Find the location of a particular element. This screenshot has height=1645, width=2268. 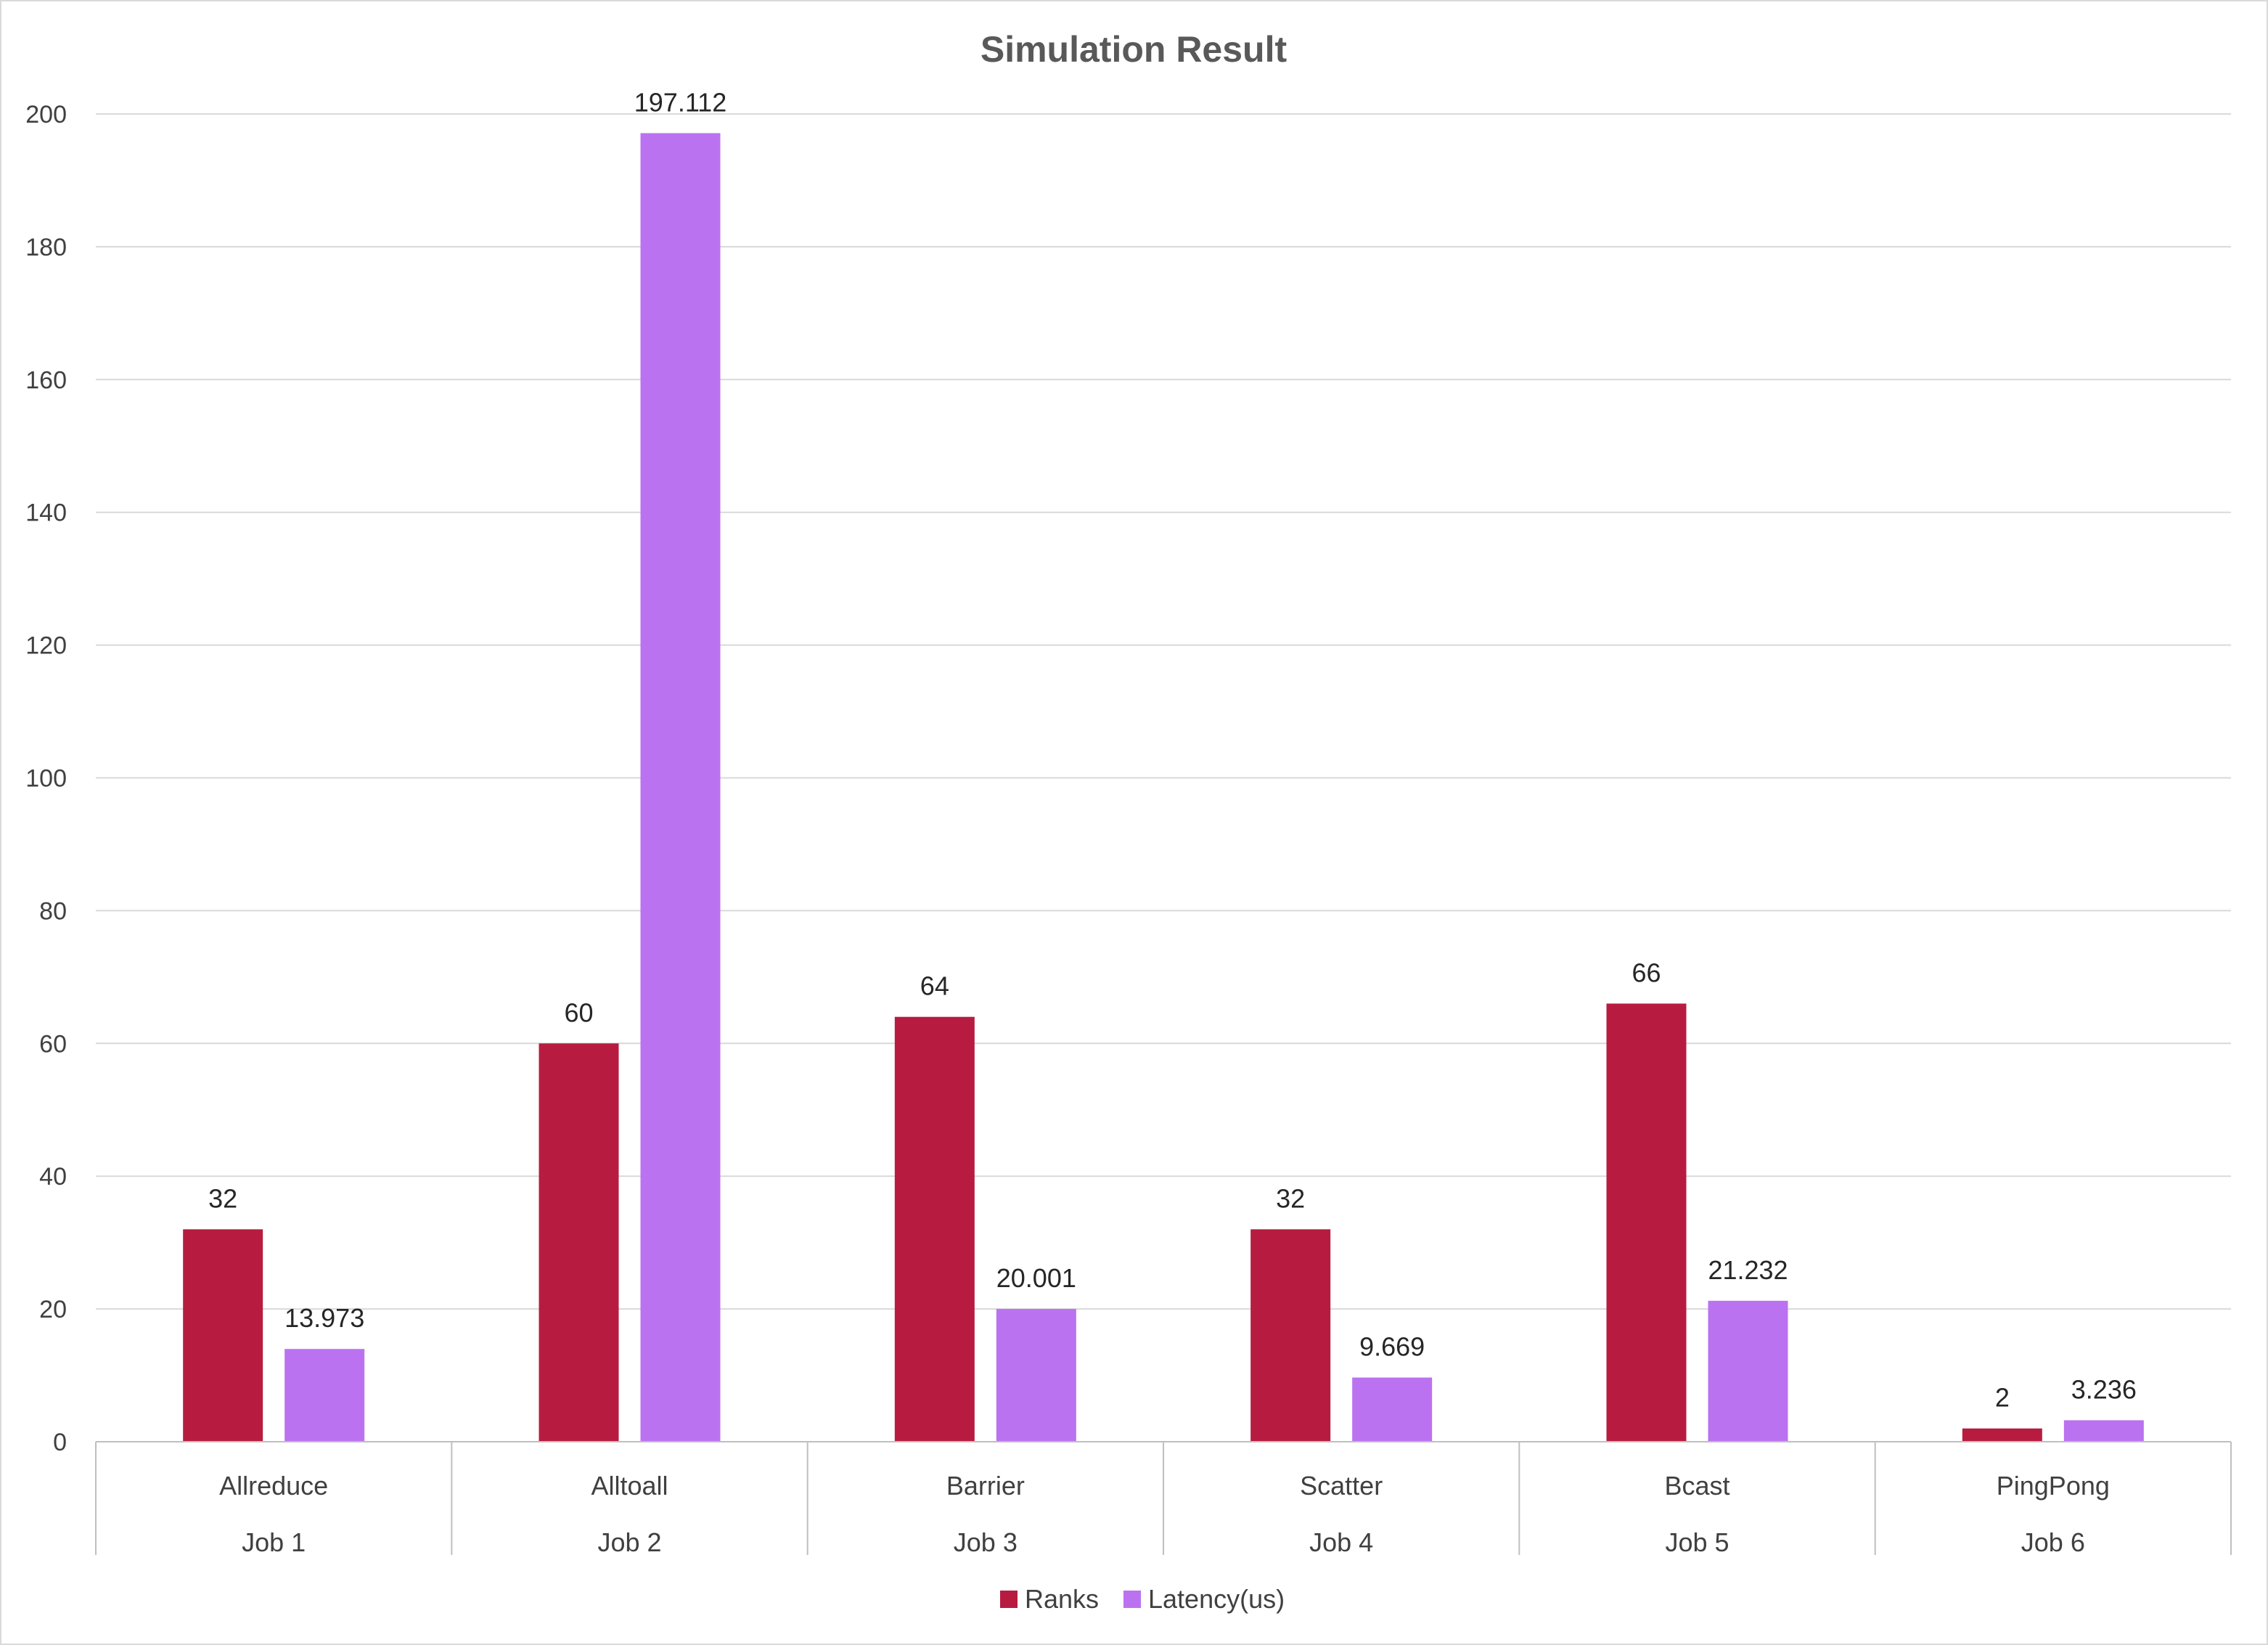

y-tick-label: 80 is located at coordinates (53, 911).